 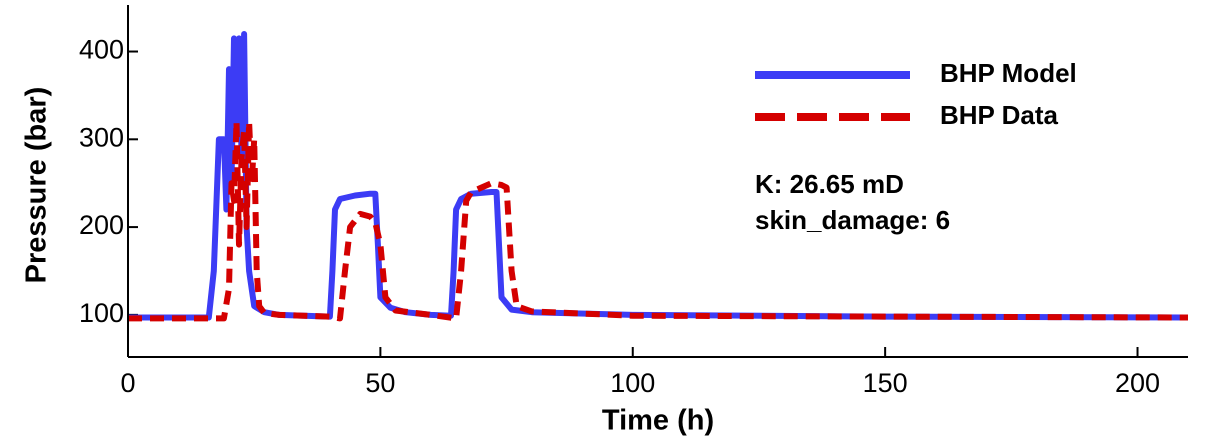 I want to click on y-tick-label: 100, so click(x=101, y=313).